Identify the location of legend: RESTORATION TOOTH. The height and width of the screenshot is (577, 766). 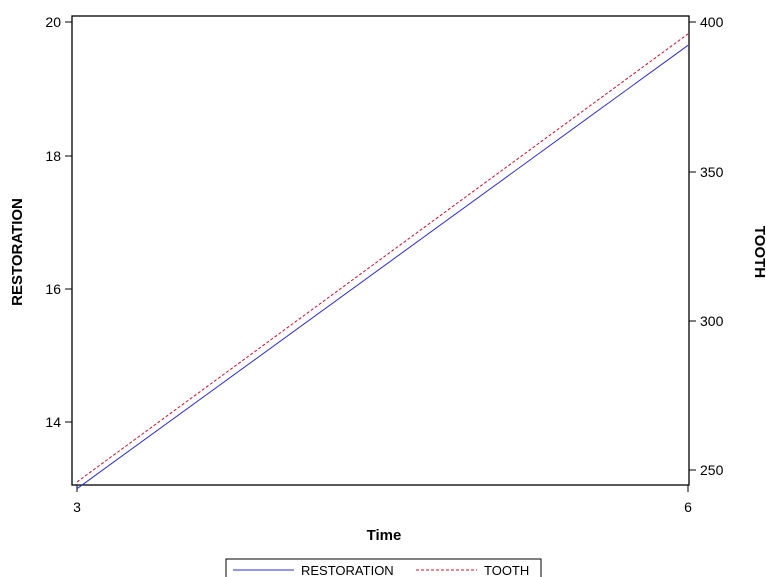
(383, 567).